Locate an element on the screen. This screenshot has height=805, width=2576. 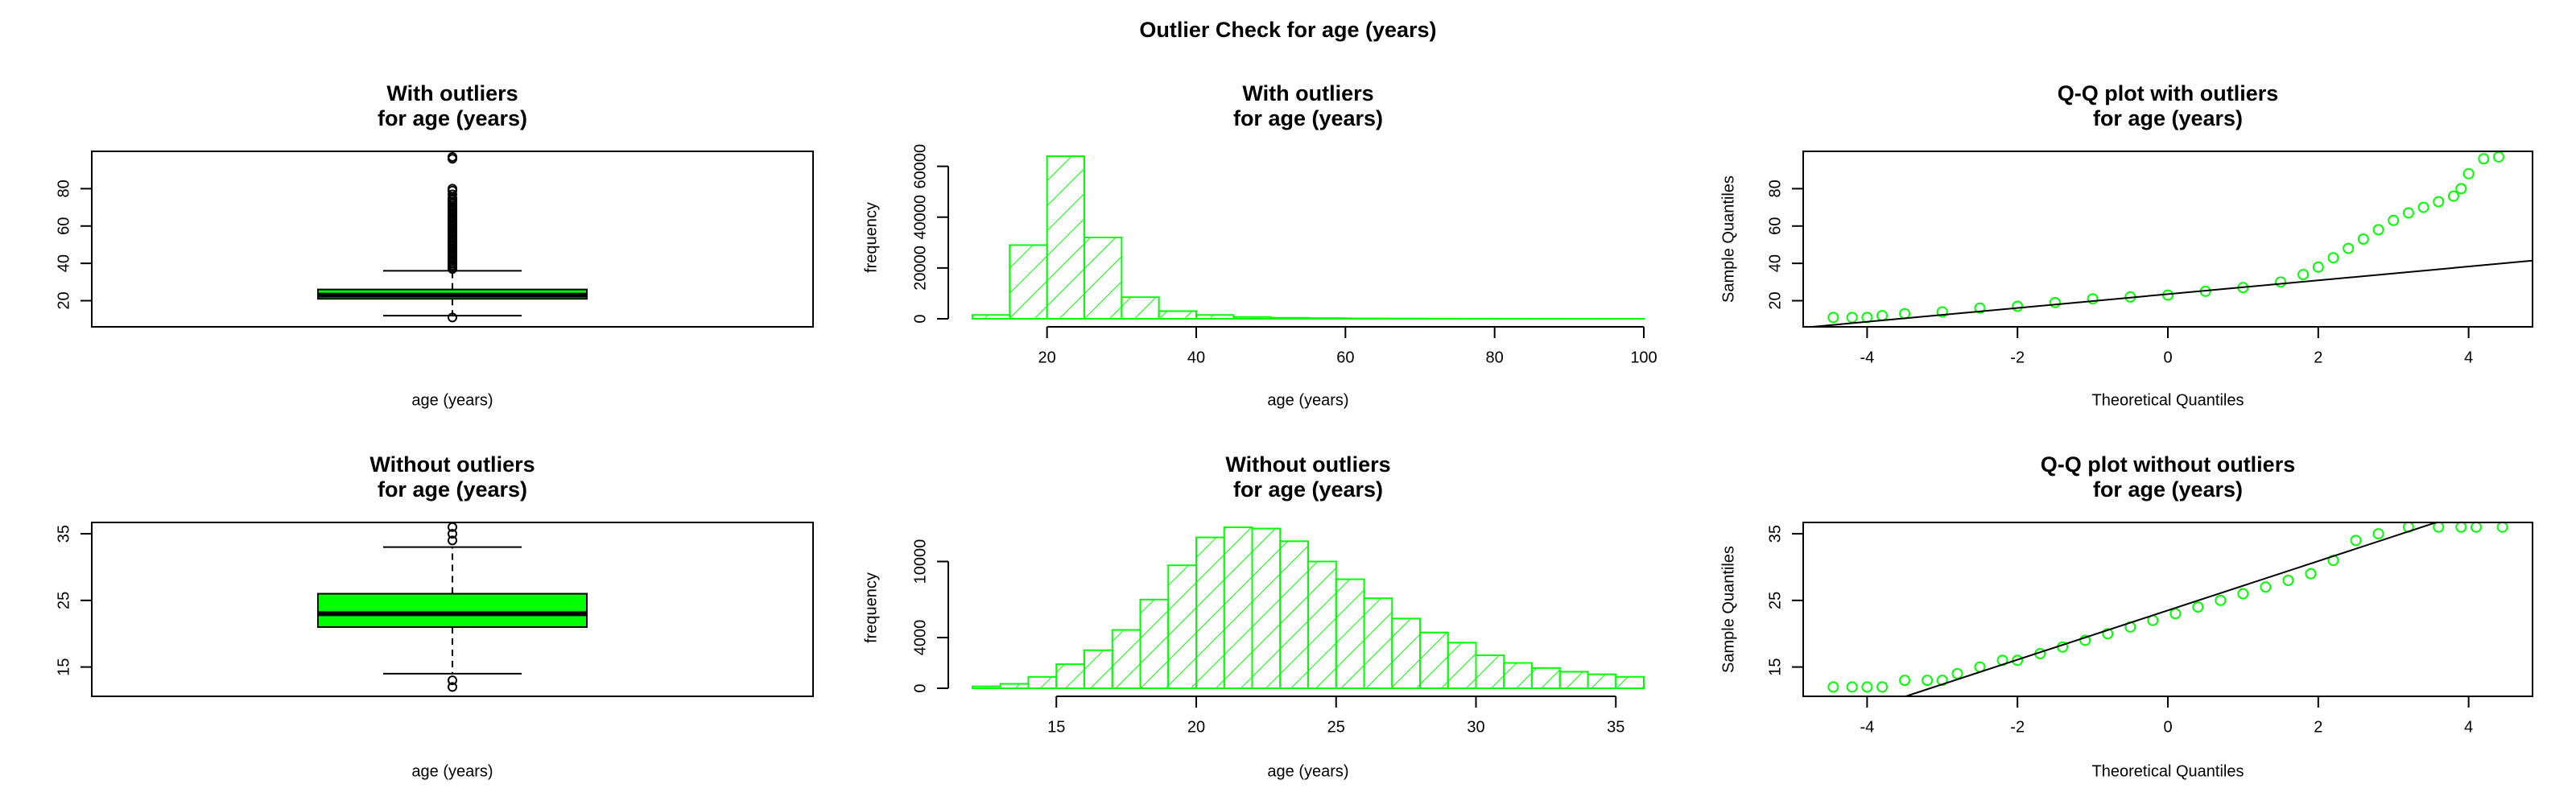
x-tick-label: 25 is located at coordinates (1336, 727).